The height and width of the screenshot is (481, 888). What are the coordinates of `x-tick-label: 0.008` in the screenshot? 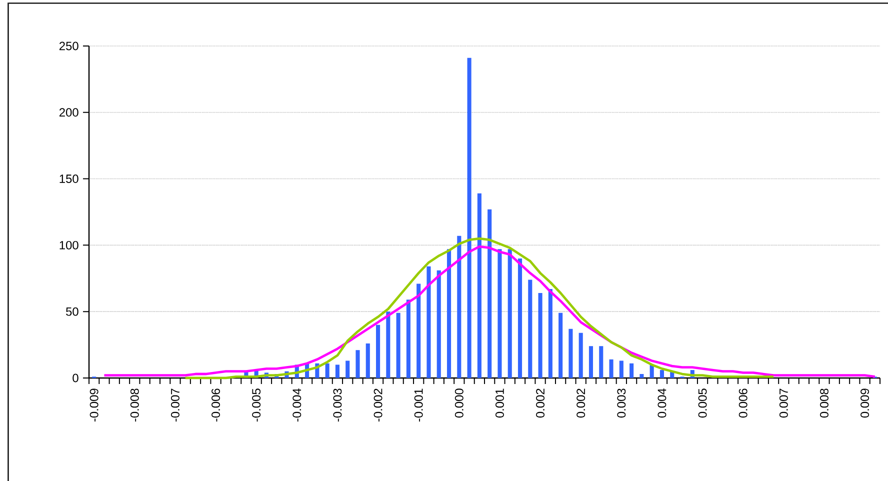 It's located at (824, 403).